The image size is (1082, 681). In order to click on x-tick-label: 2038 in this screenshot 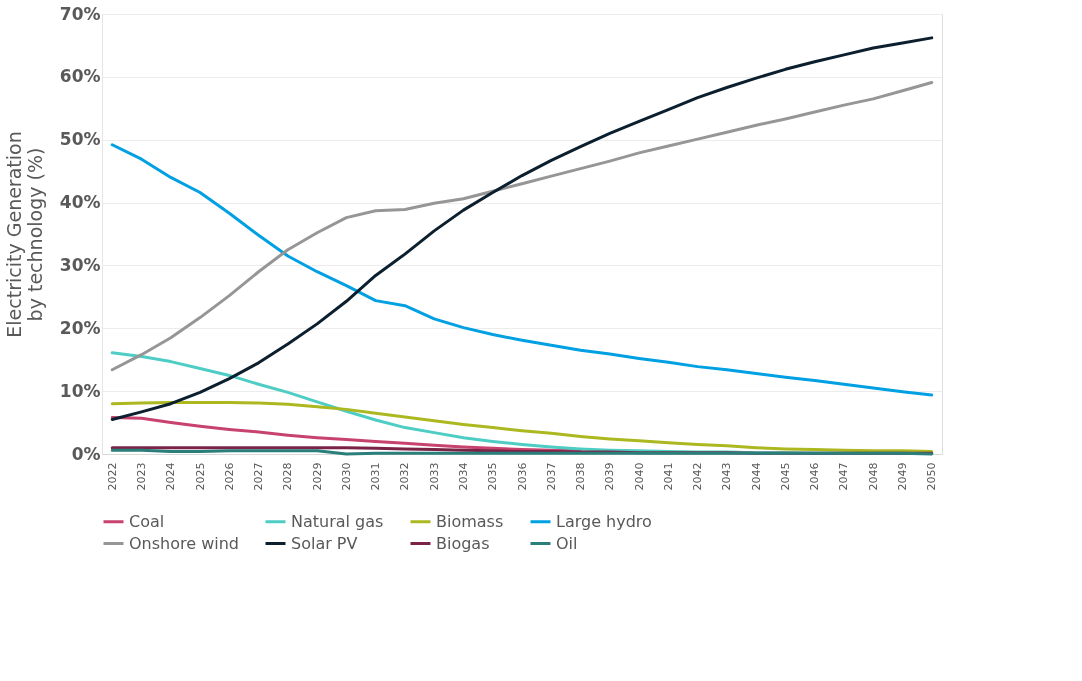, I will do `click(581, 476)`.